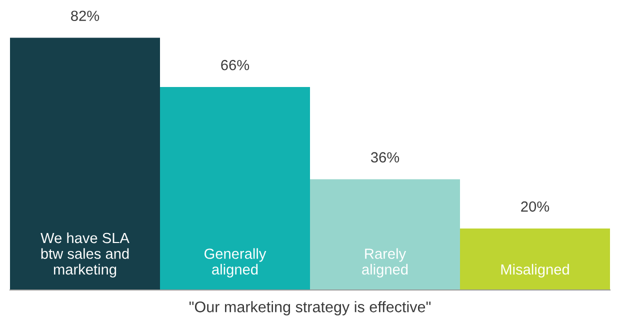  Describe the element at coordinates (85, 16) in the screenshot. I see `data-label: 82%` at that location.